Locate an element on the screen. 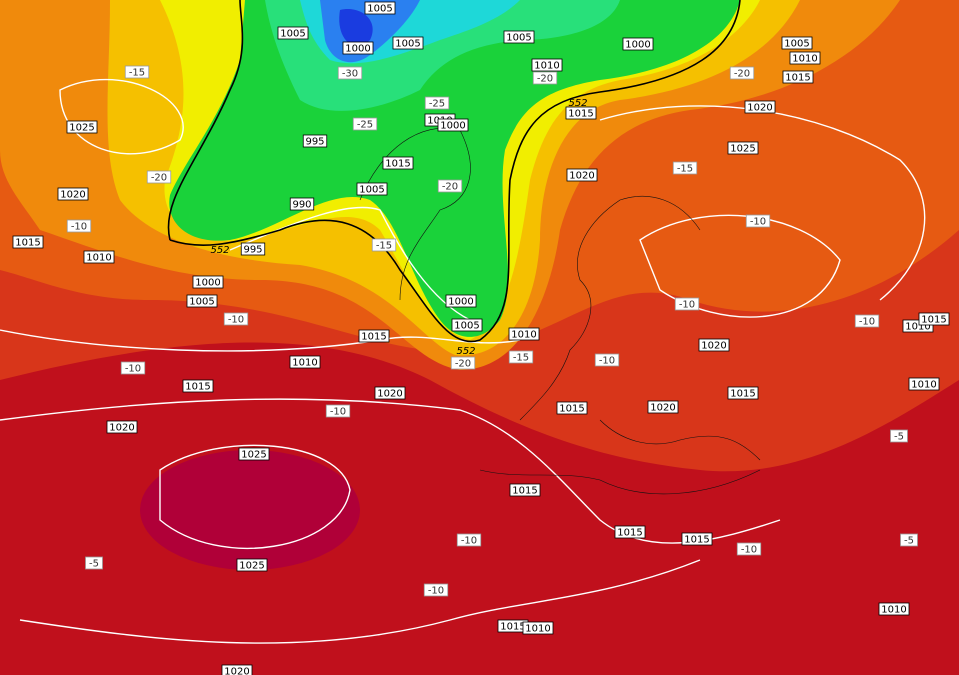  isobar-label: 1000 is located at coordinates (460, 302).